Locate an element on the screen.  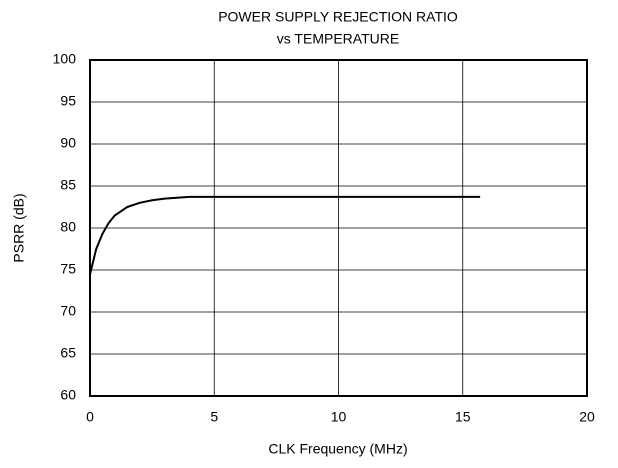
y-tick-label: 85 is located at coordinates (68, 185).